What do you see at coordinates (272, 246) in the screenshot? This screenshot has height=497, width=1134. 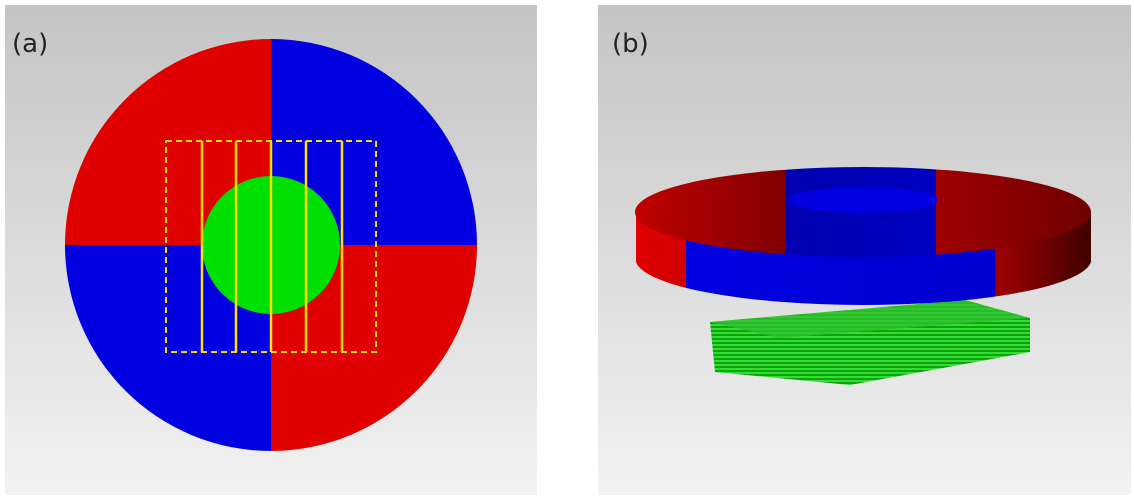 I see `lines` at bounding box center [272, 246].